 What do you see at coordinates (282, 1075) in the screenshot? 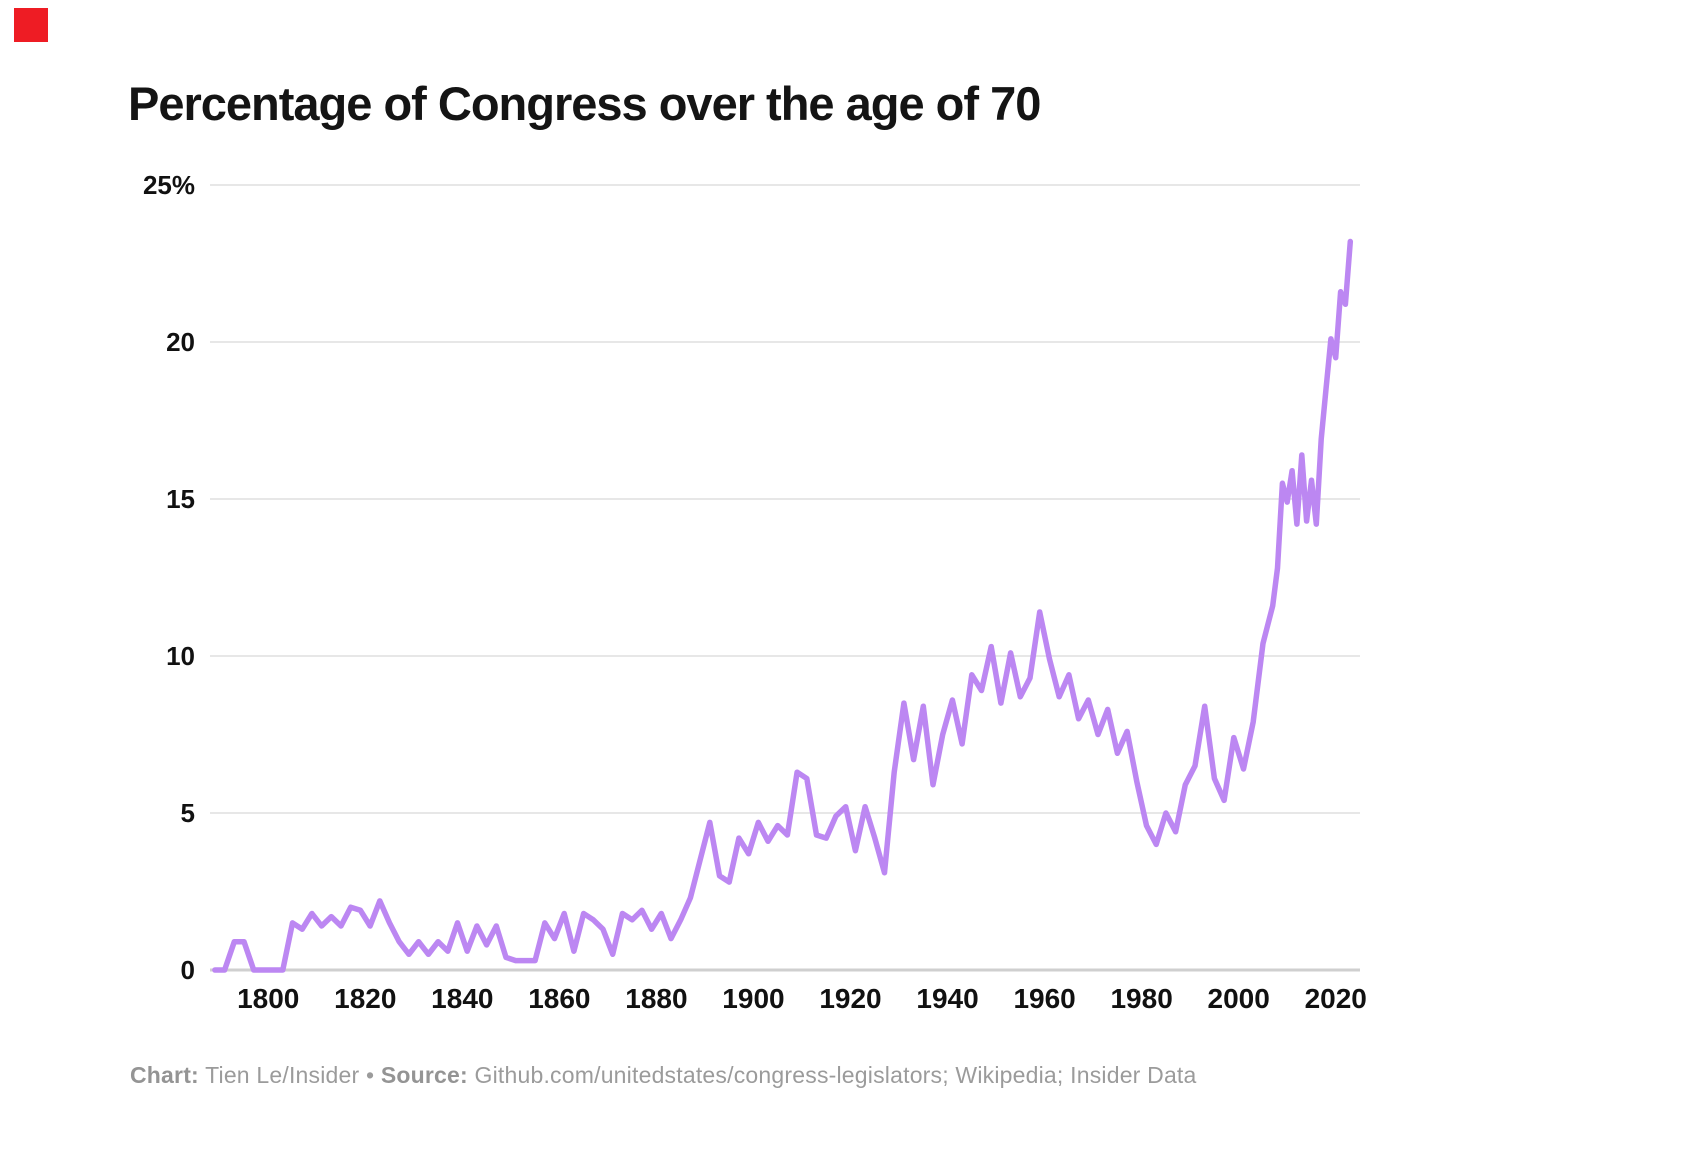
I see `footer-chart-credit: Tien Le/Insider` at bounding box center [282, 1075].